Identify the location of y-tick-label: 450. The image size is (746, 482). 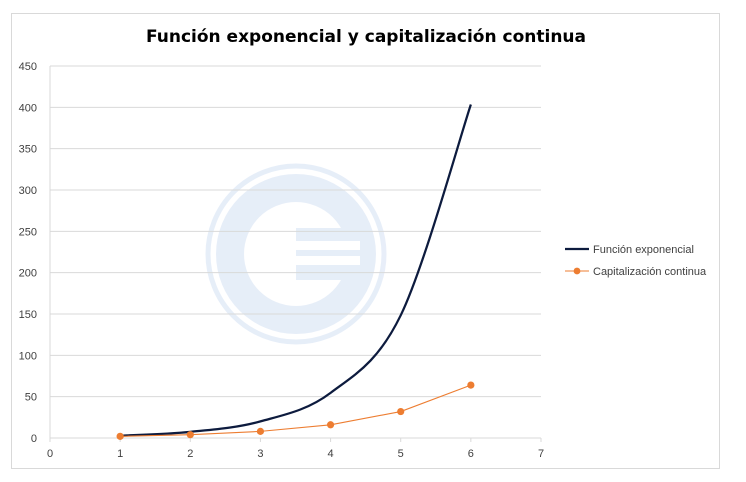
(28, 67).